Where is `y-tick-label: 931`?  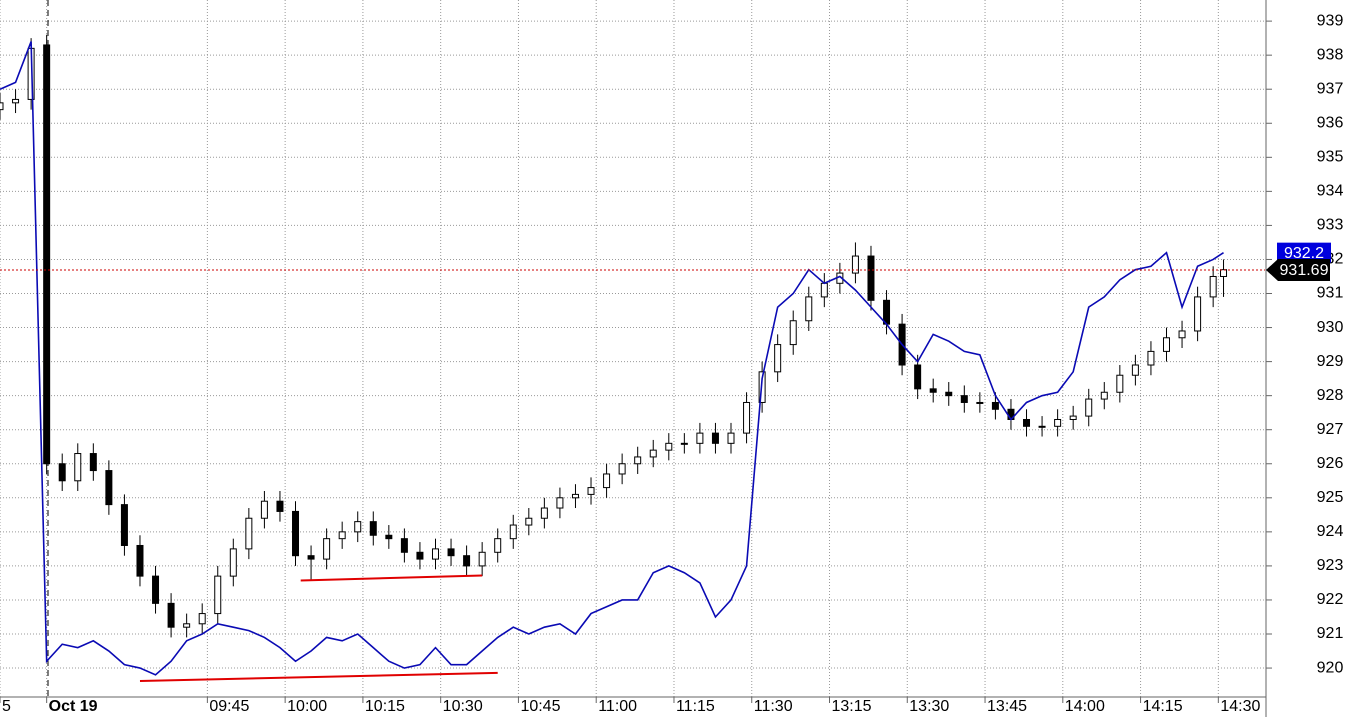
y-tick-label: 931 is located at coordinates (1330, 293).